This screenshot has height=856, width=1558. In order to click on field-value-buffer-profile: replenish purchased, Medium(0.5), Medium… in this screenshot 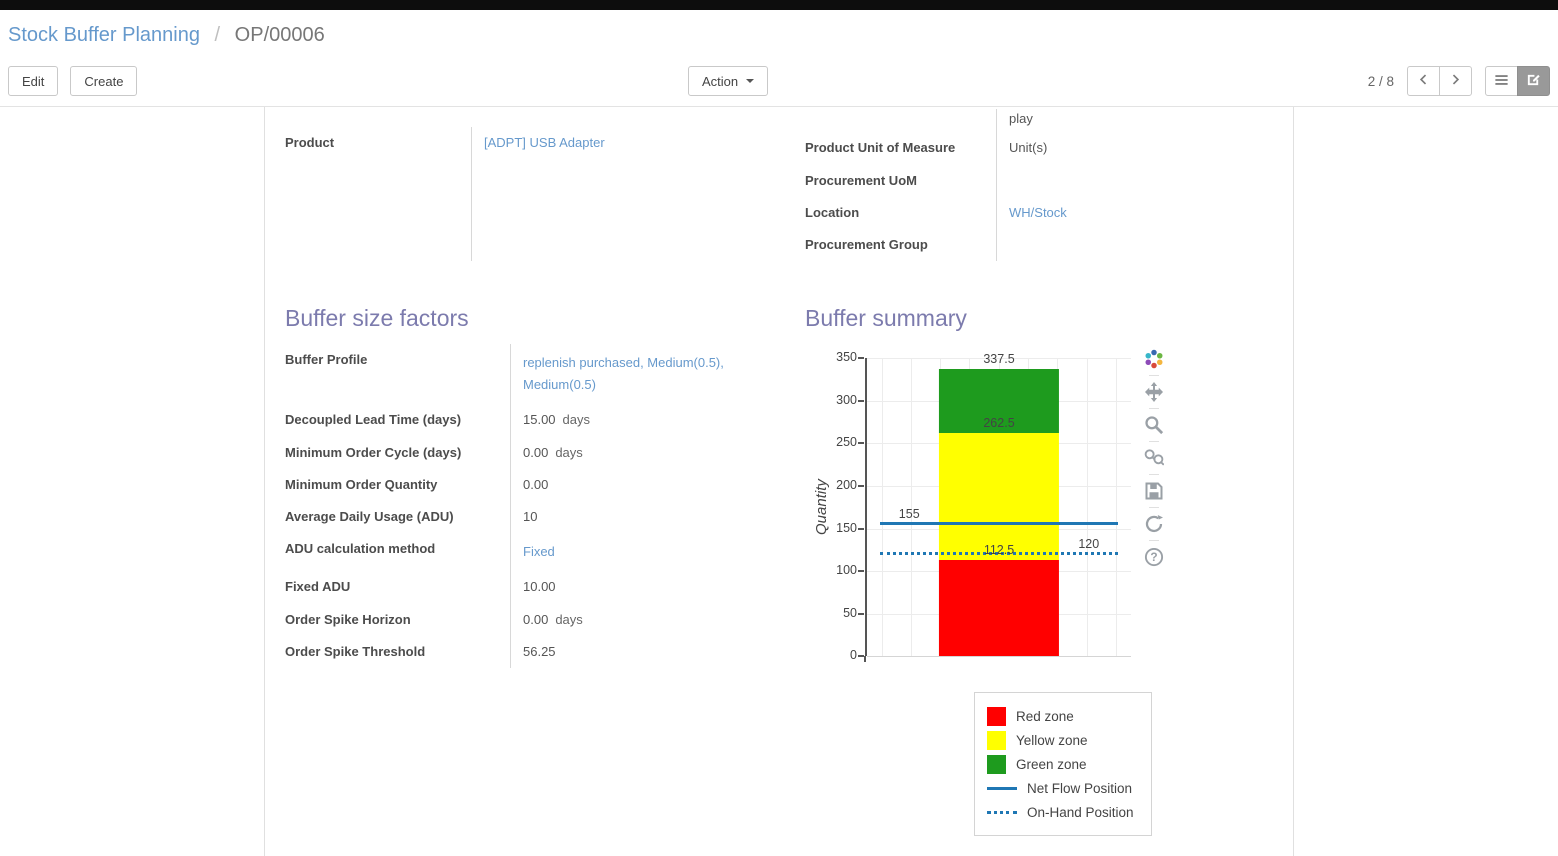, I will do `click(642, 374)`.